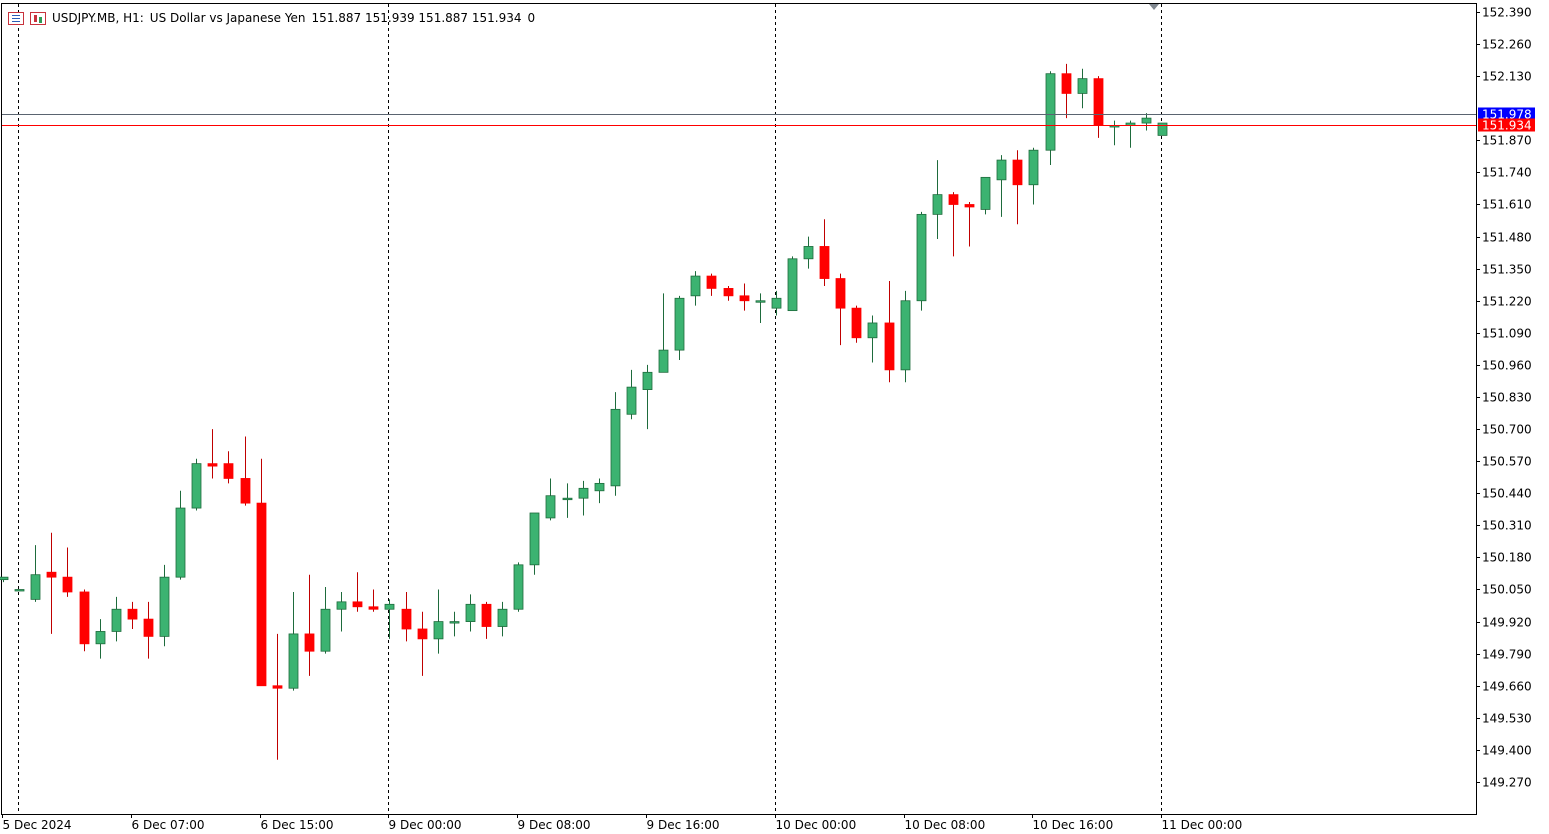  Describe the element at coordinates (1507, 141) in the screenshot. I see `y-tick-label: 151.870` at that location.